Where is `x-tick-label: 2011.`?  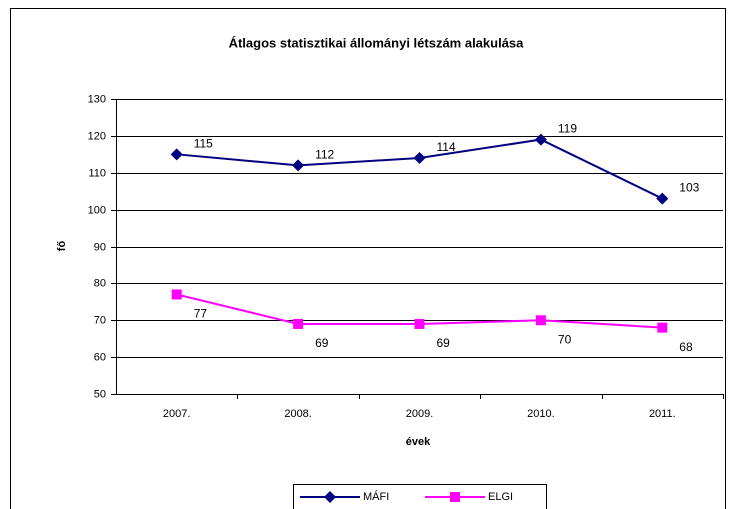 x-tick-label: 2011. is located at coordinates (662, 414).